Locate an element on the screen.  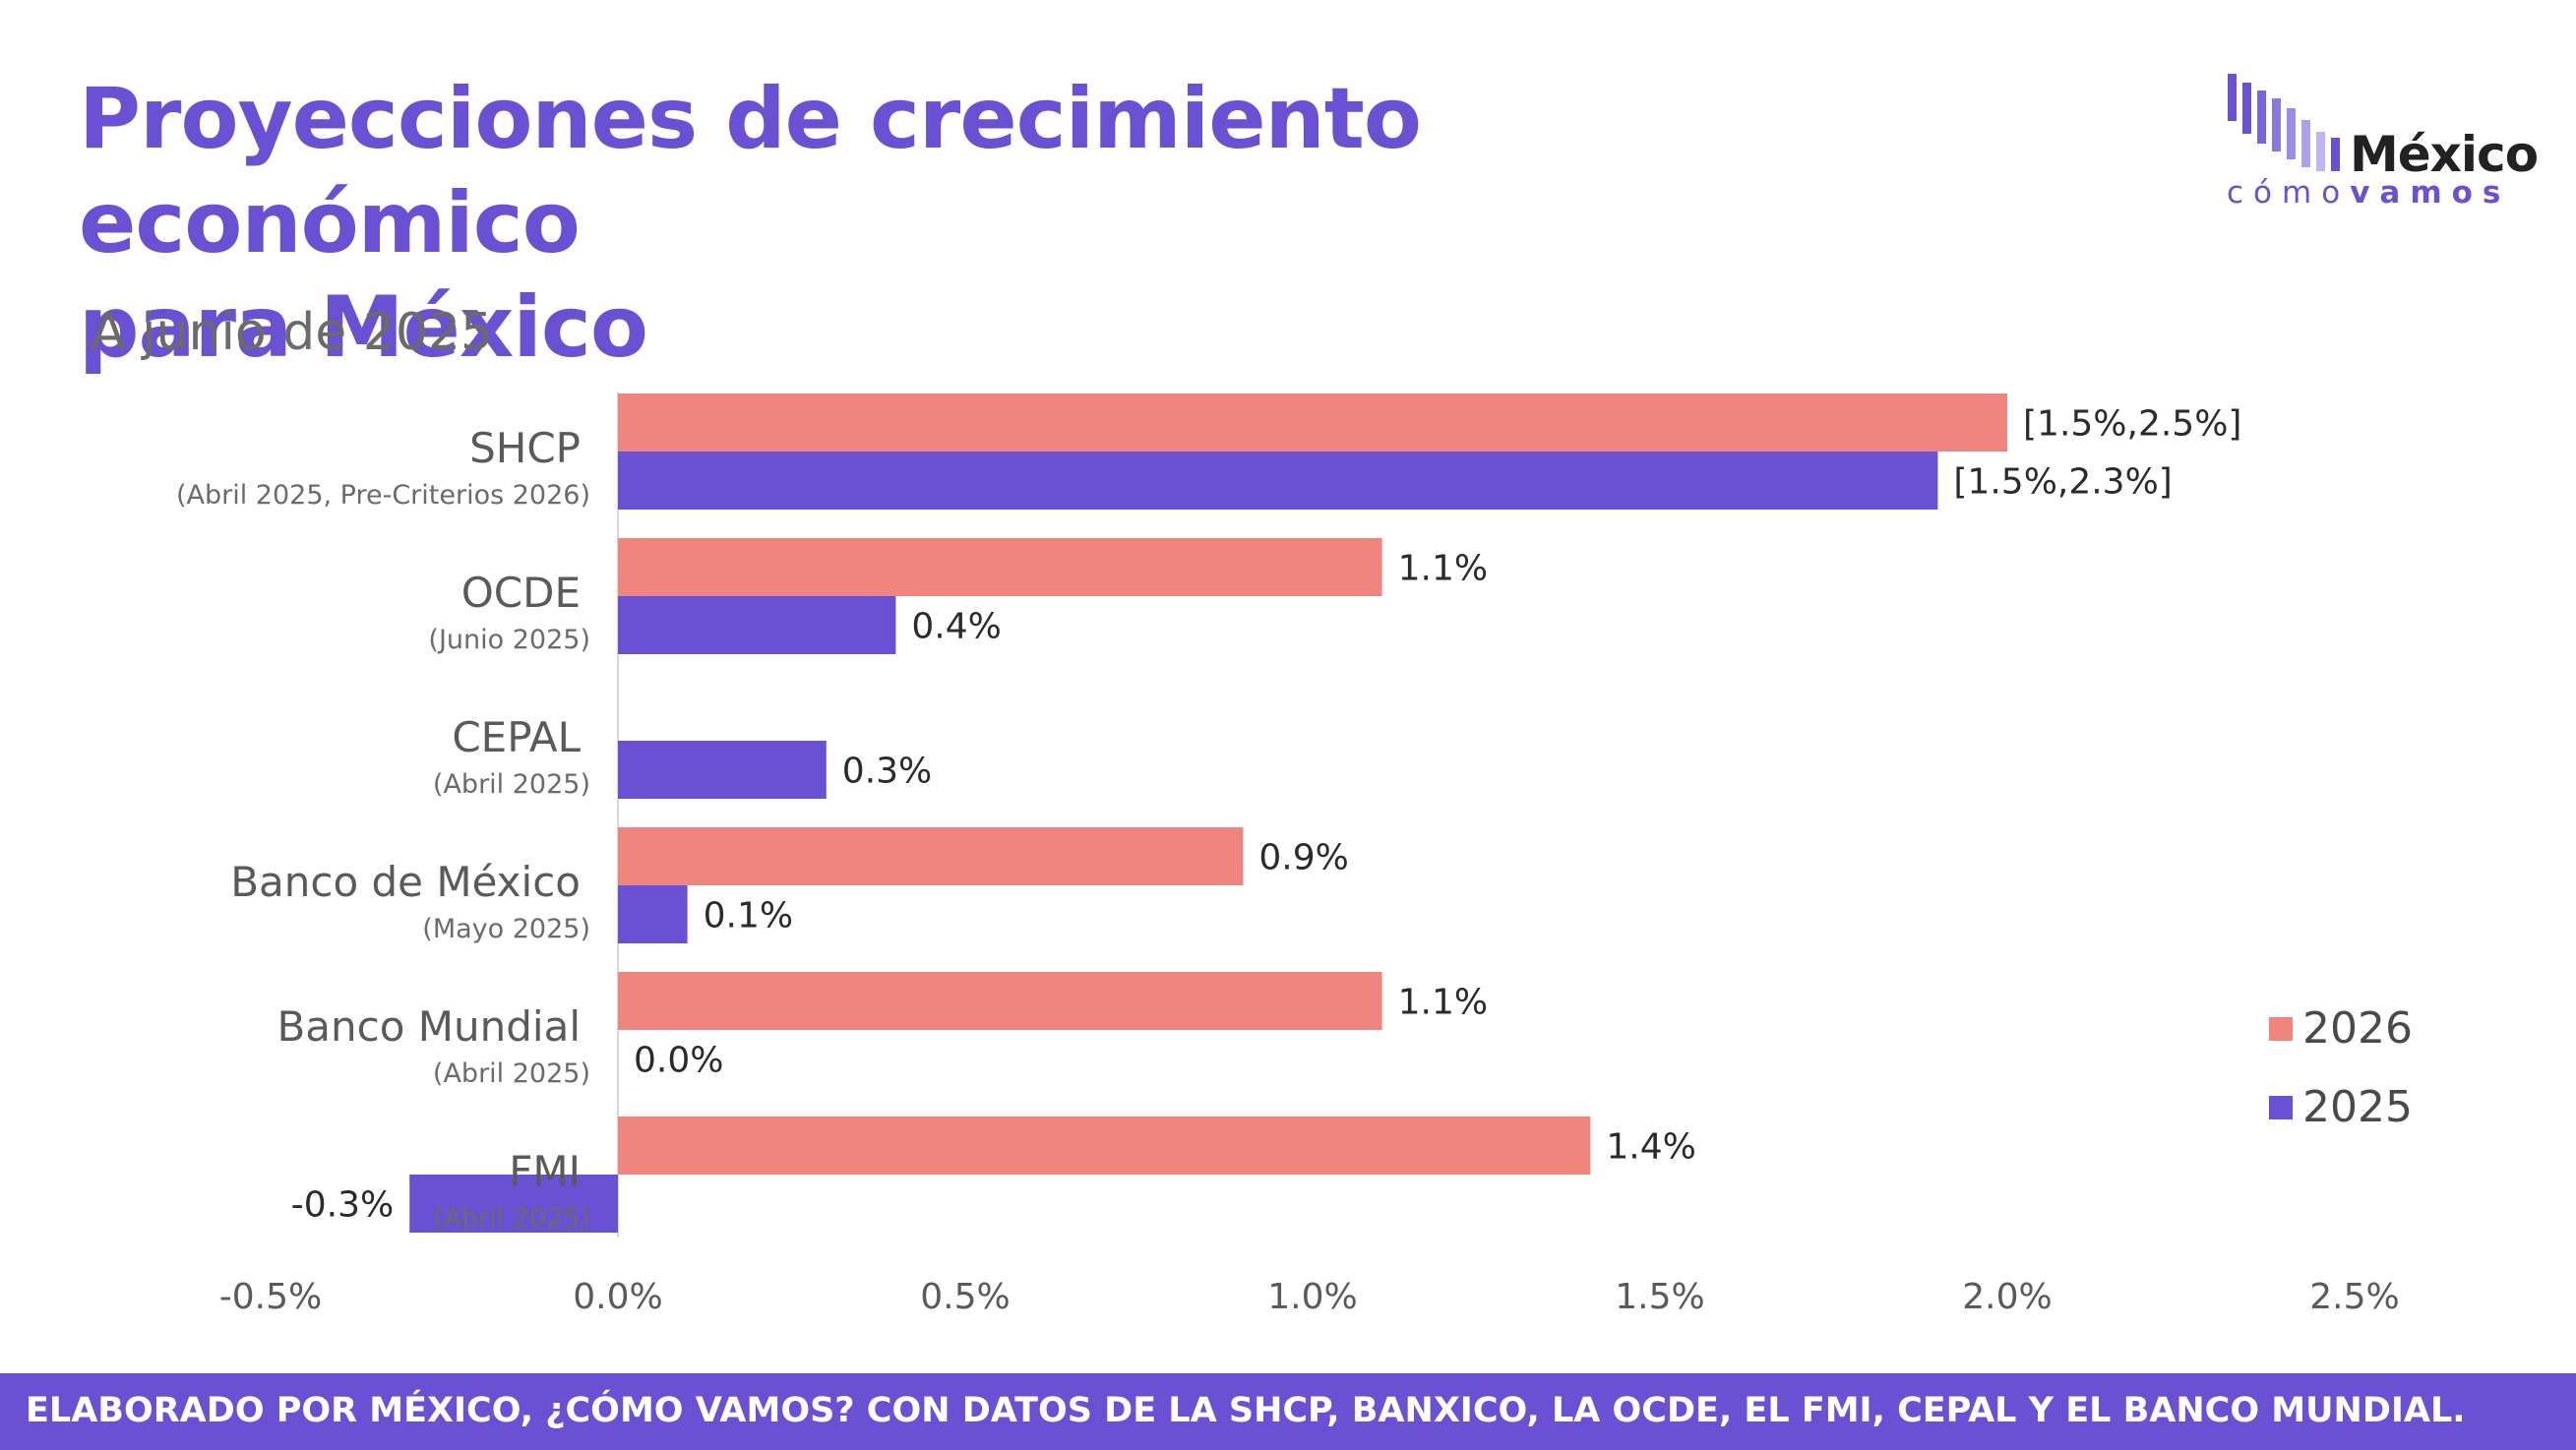
legend-label-2026: 2026 is located at coordinates (2357, 1028).